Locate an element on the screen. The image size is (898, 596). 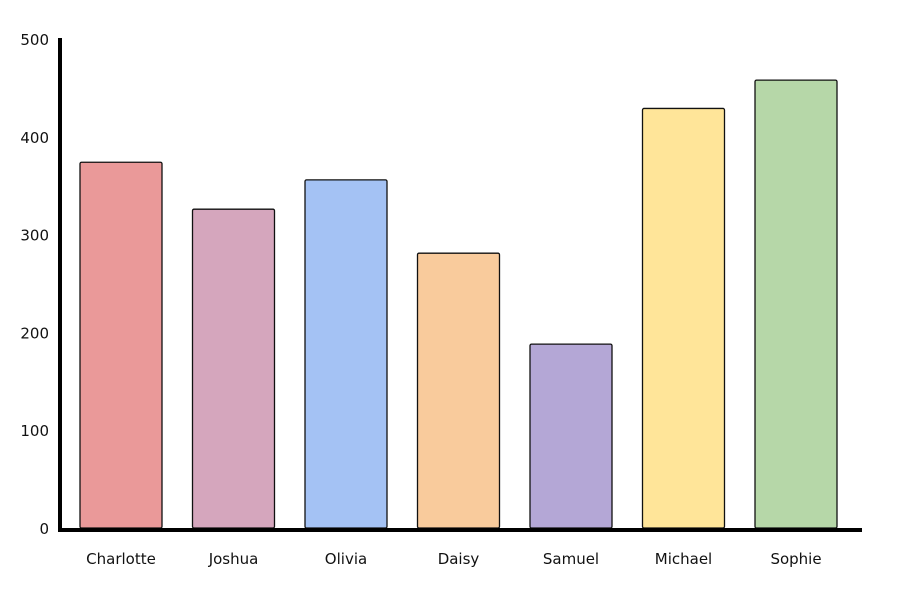
bar-daisy is located at coordinates (458, 390).